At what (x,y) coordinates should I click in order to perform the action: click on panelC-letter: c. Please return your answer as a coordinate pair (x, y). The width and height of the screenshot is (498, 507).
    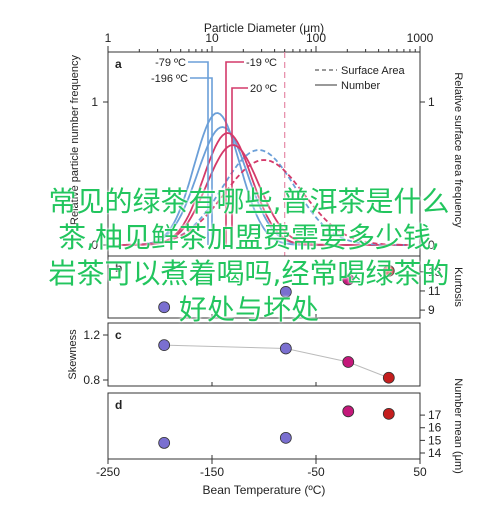
    Looking at the image, I should click on (118, 335).